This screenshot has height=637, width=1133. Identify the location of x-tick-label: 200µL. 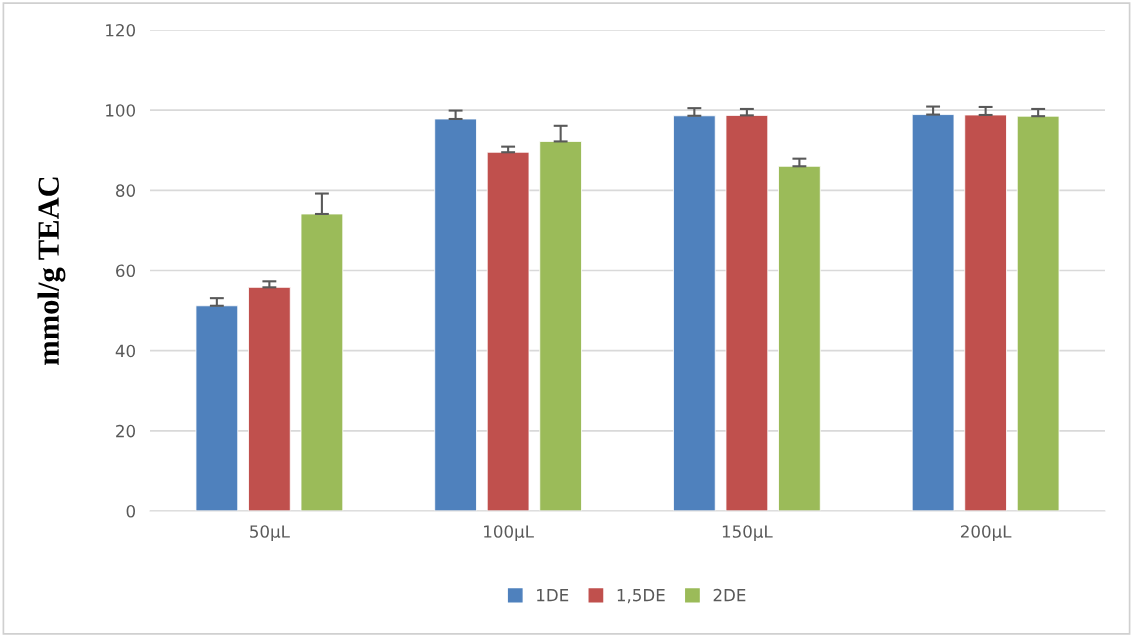
(986, 533).